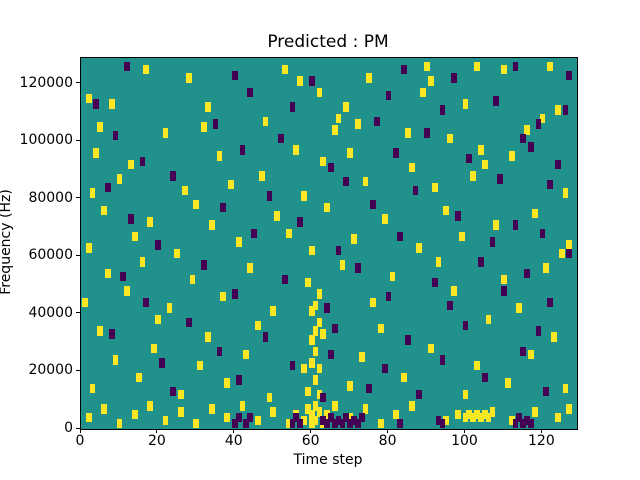 This screenshot has height=480, width=640. I want to click on x-tick-label: 40, so click(233, 441).